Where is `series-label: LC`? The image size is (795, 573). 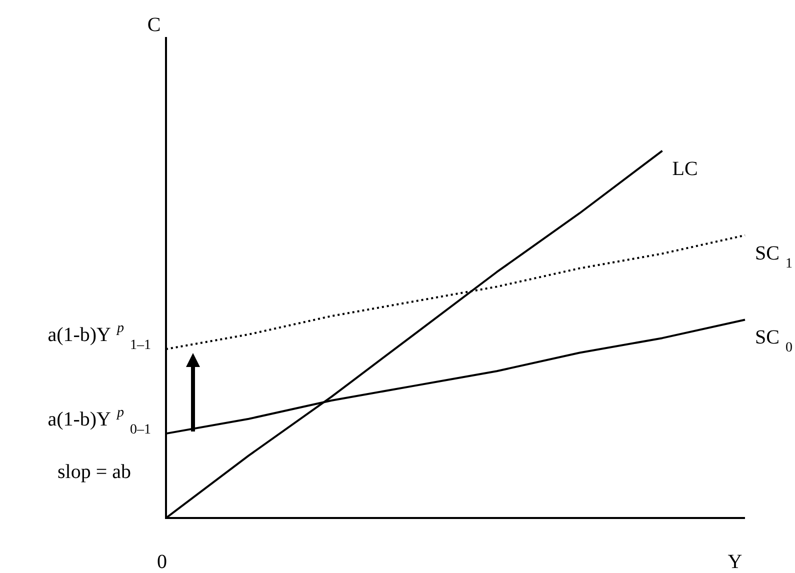 series-label: LC is located at coordinates (685, 169).